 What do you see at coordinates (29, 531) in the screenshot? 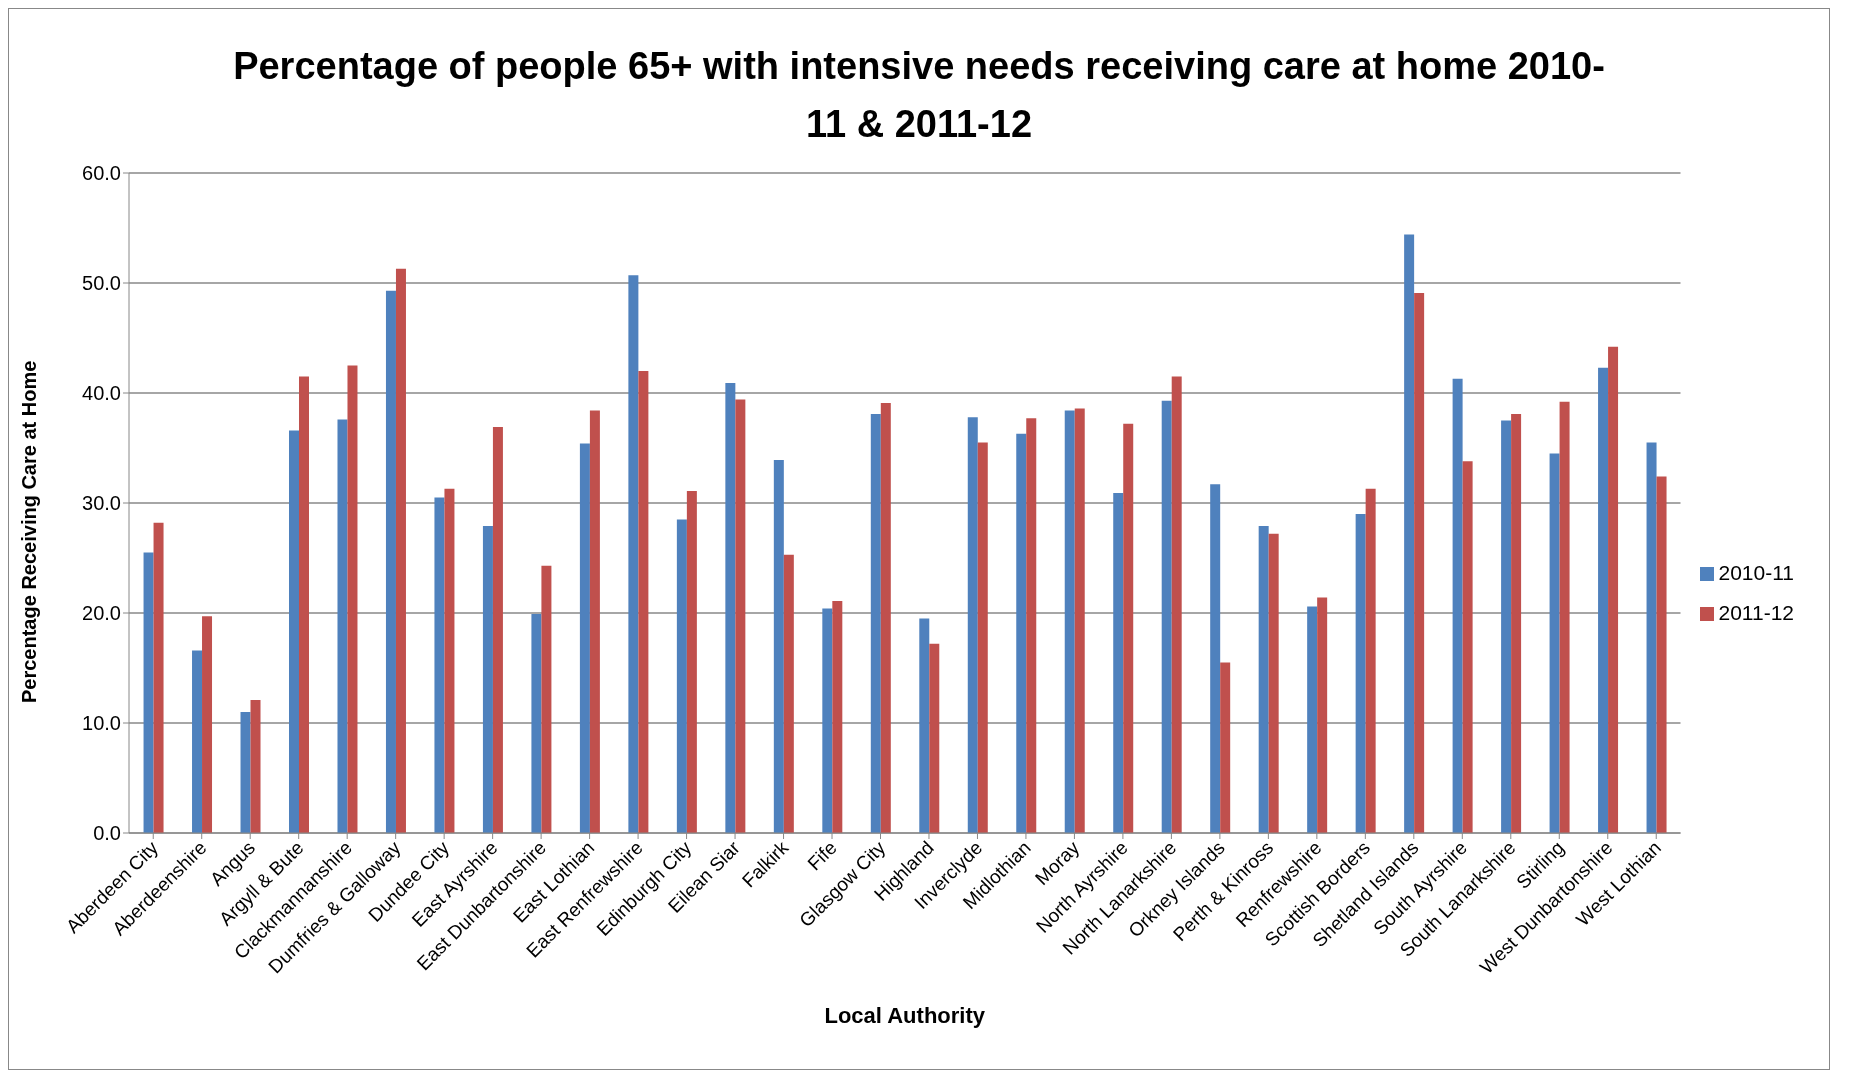
I see `y-axis-title: Percentage Receiving Care at Home` at bounding box center [29, 531].